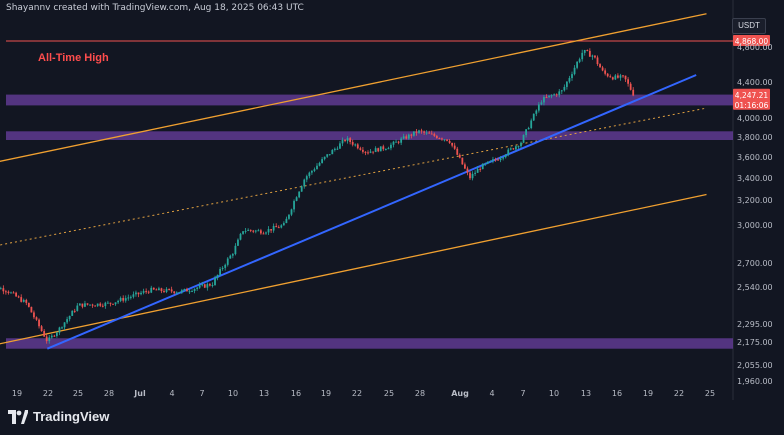 This screenshot has width=784, height=435. I want to click on y-tick-label: 1,960.00, so click(755, 381).